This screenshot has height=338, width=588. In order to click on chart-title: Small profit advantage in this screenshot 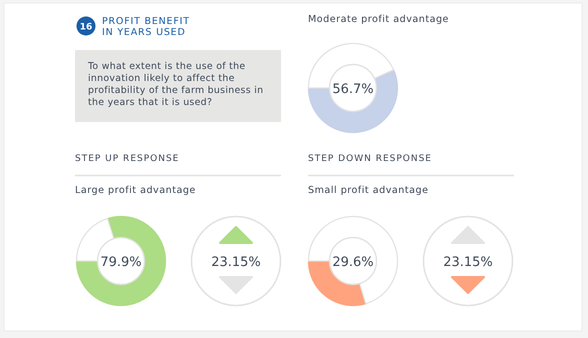, I will do `click(368, 190)`.